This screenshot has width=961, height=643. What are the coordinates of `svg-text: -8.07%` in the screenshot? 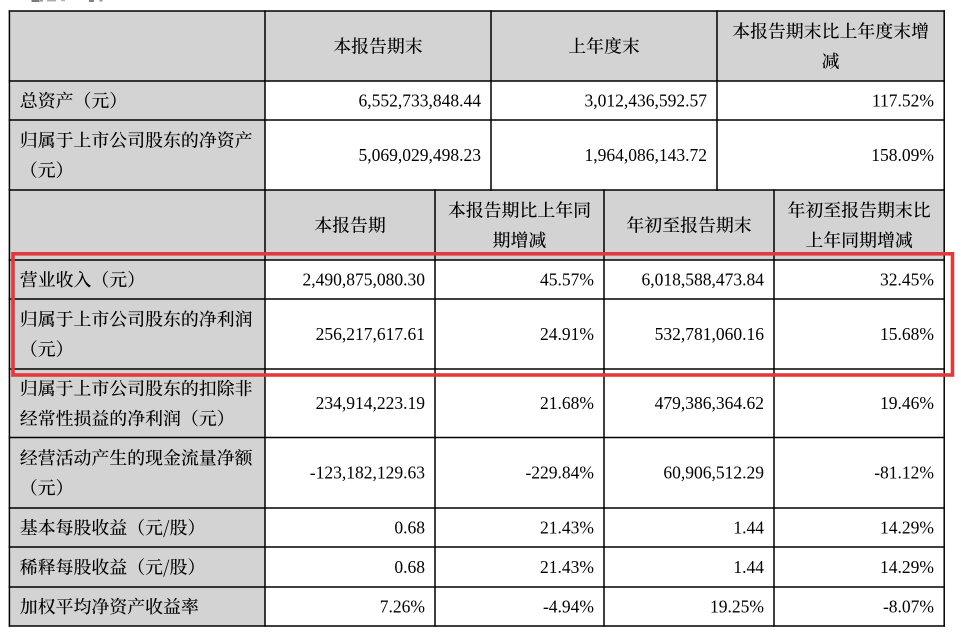 It's located at (908, 606).